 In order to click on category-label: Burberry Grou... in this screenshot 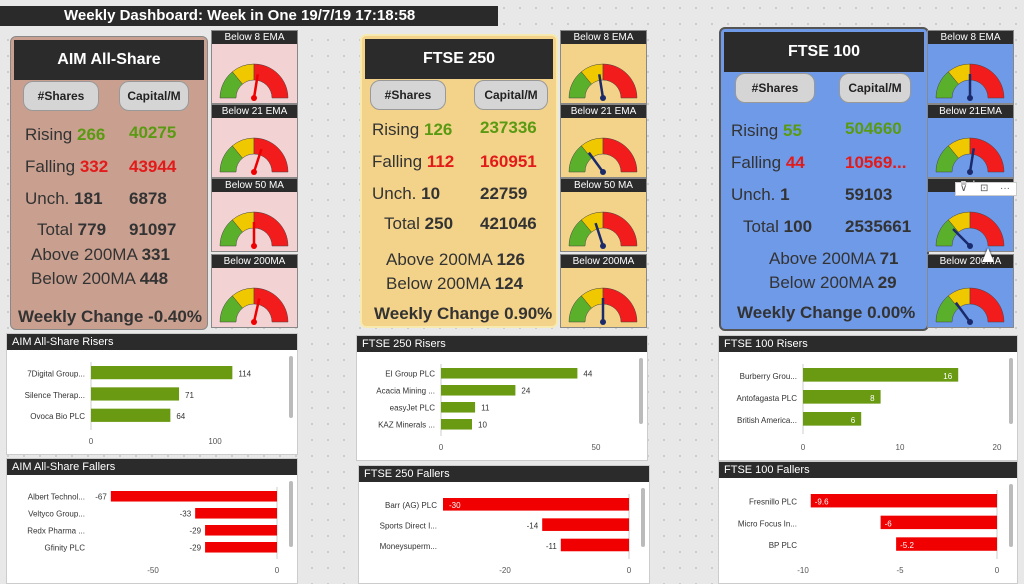, I will do `click(768, 376)`.